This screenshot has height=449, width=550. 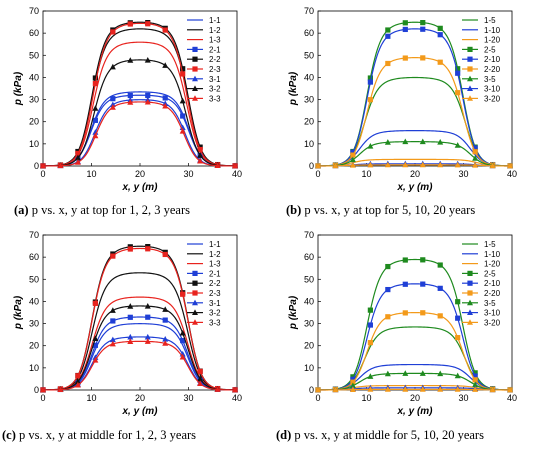 I want to click on caption-b-text: p vs. x, y at top for 5, 10, 20 years, so click(x=390, y=210).